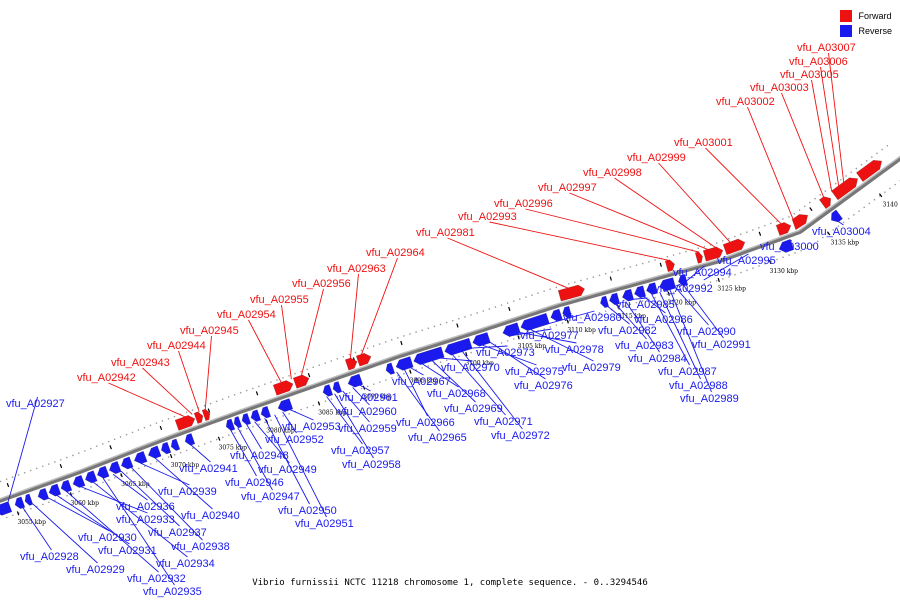  I want to click on gene-label-reverse: vfu_A02978, so click(574, 350).